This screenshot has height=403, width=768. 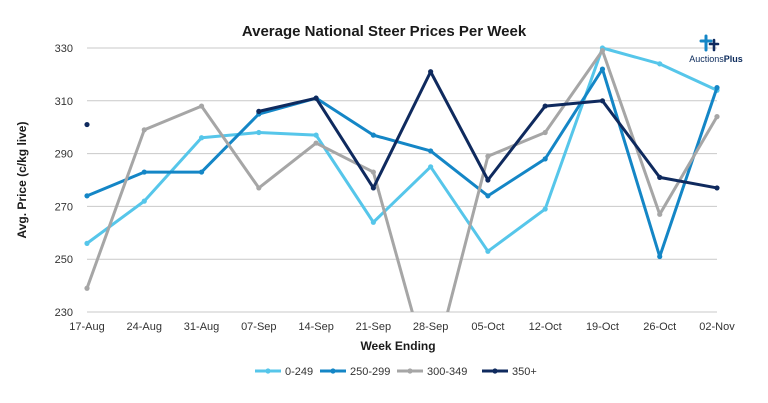 What do you see at coordinates (384, 31) in the screenshot?
I see `chart-title: Average National Steer Prices Per Week` at bounding box center [384, 31].